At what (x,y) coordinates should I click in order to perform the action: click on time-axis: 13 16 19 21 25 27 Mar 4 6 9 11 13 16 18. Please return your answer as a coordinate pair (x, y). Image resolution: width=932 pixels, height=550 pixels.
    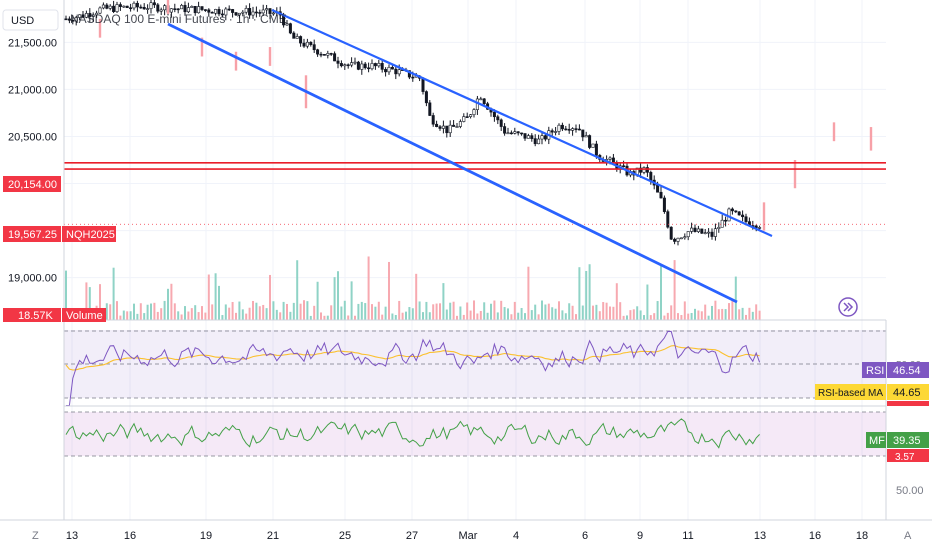
    Looking at the image, I should click on (467, 536).